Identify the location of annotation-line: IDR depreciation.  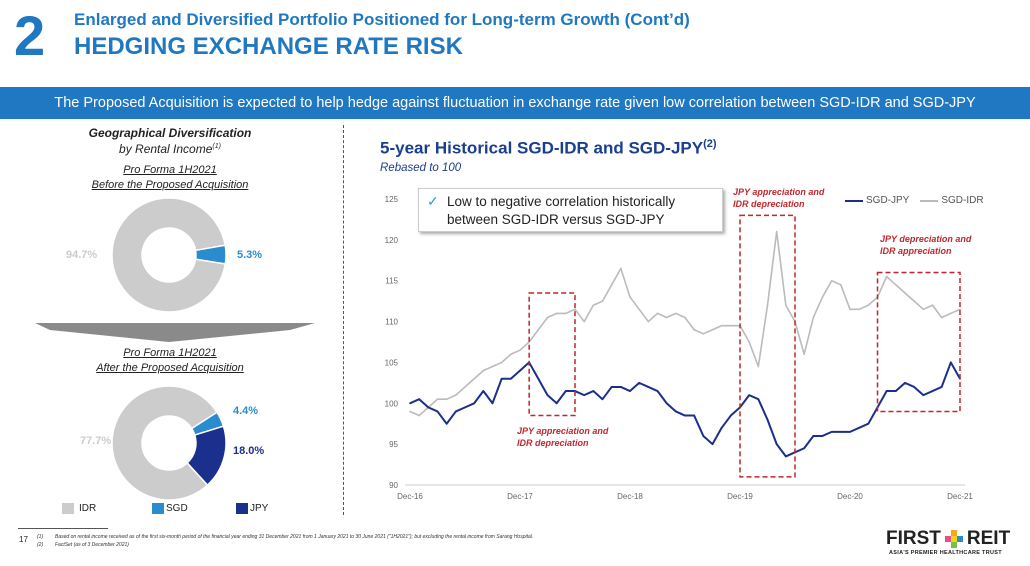
(553, 443).